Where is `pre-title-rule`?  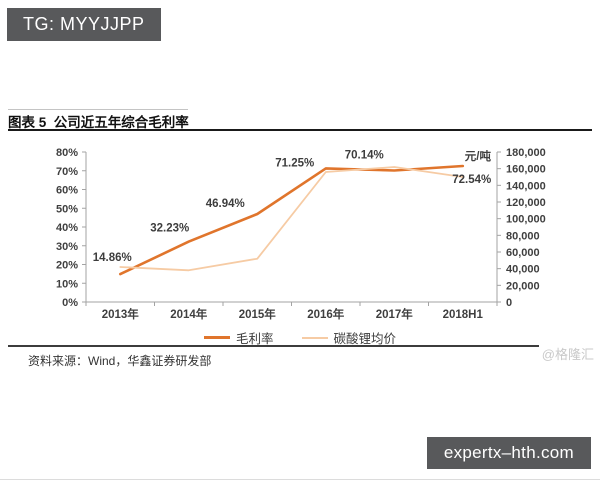 pre-title-rule is located at coordinates (98, 109).